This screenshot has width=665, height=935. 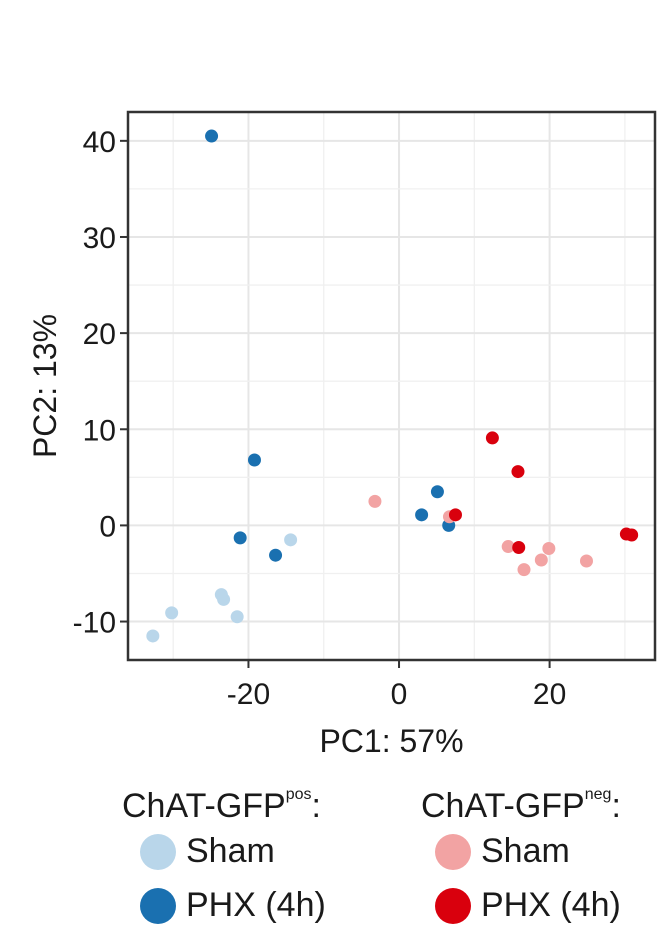 I want to click on legend-item-pos-phx: PHX (4h), so click(x=233, y=905).